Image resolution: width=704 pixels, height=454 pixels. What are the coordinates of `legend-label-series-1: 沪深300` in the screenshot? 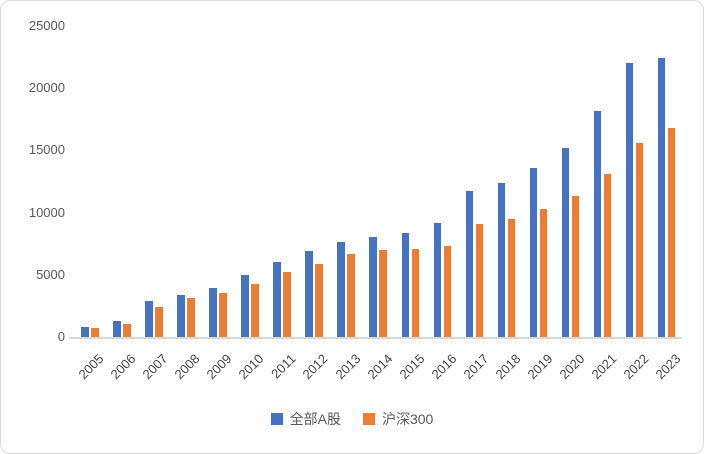 It's located at (407, 419).